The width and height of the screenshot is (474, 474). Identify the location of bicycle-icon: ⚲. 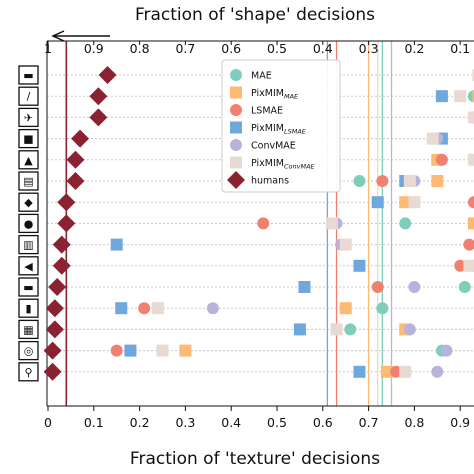
(28, 372).